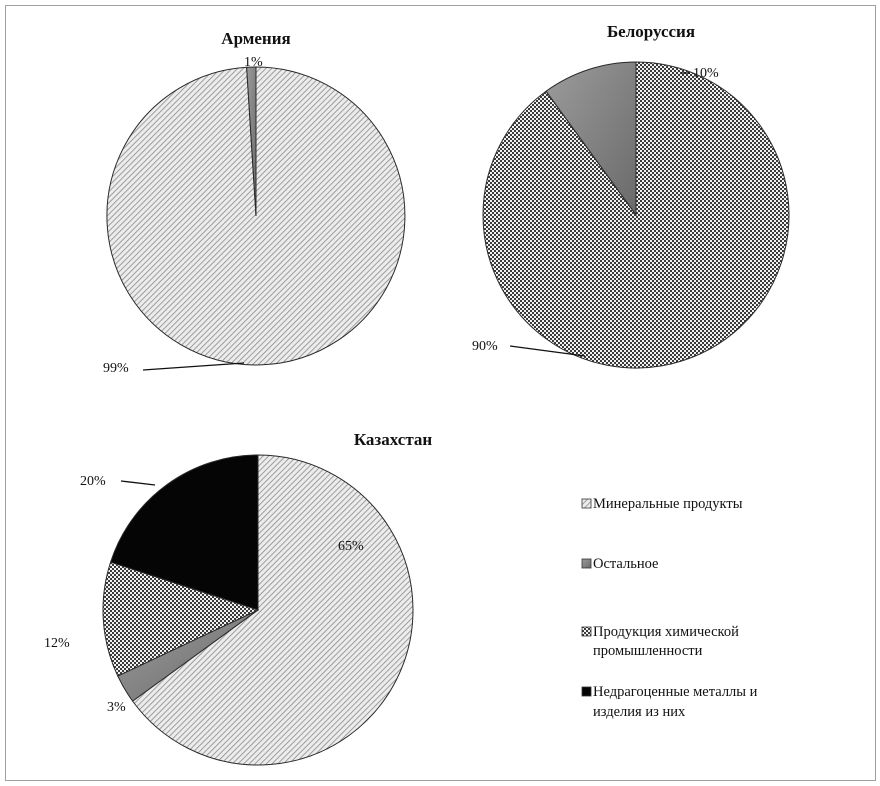 This screenshot has width=880, height=786. What do you see at coordinates (116, 707) in the screenshot?
I see `slice-label-kazakhstan-3: 3%` at bounding box center [116, 707].